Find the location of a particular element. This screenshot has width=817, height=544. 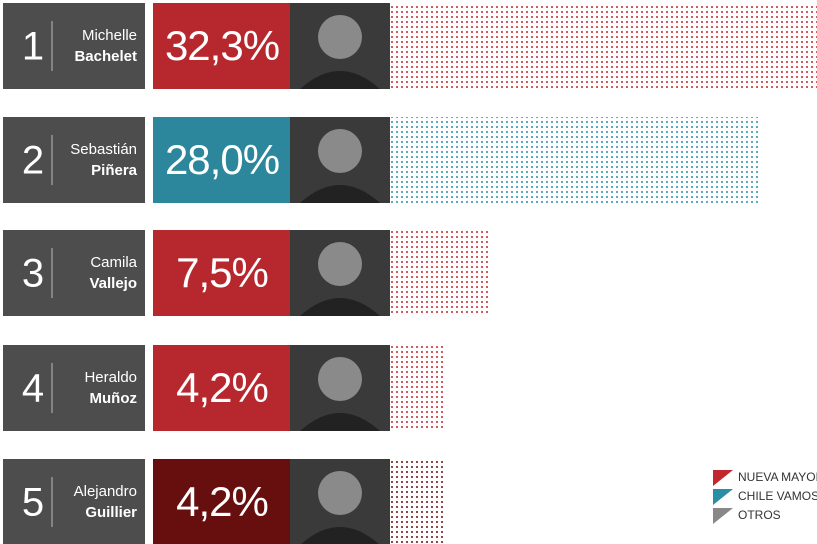

rank: 3 is located at coordinates (33, 274).